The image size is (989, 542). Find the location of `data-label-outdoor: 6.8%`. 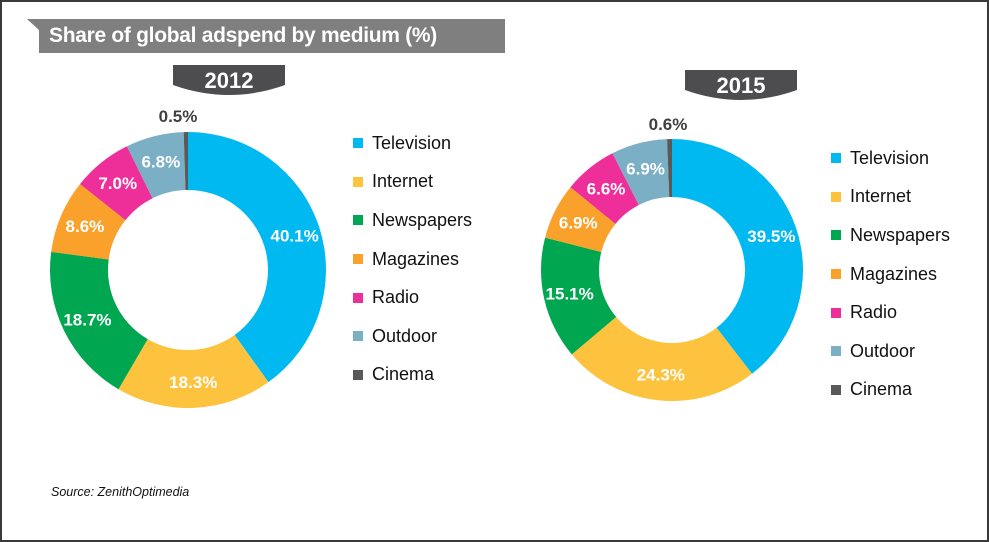

data-label-outdoor: 6.8% is located at coordinates (160, 161).